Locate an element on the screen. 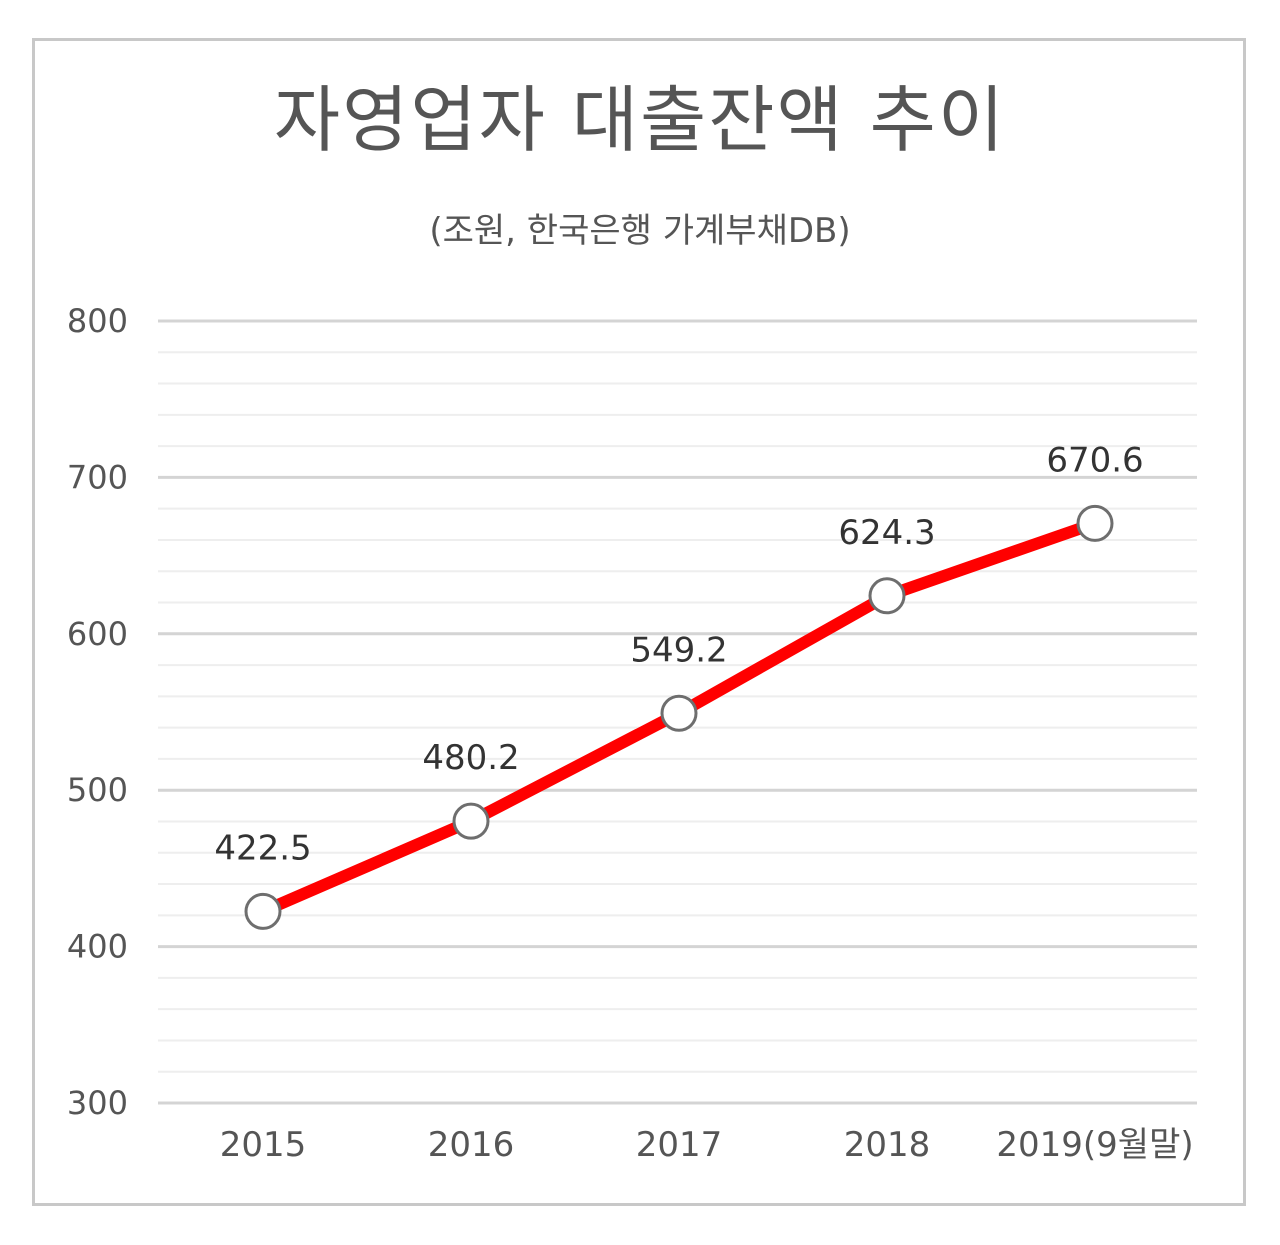 The height and width of the screenshot is (1245, 1280). x-tick-label: 2016 is located at coordinates (471, 1145).